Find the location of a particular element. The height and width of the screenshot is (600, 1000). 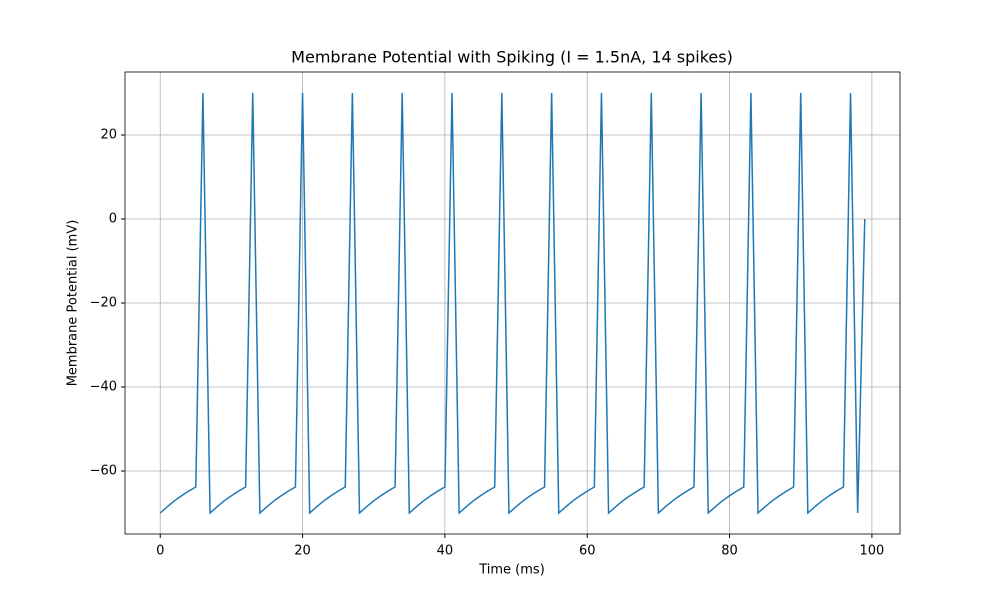

x-axis-label: Time (ms) is located at coordinates (511, 570).